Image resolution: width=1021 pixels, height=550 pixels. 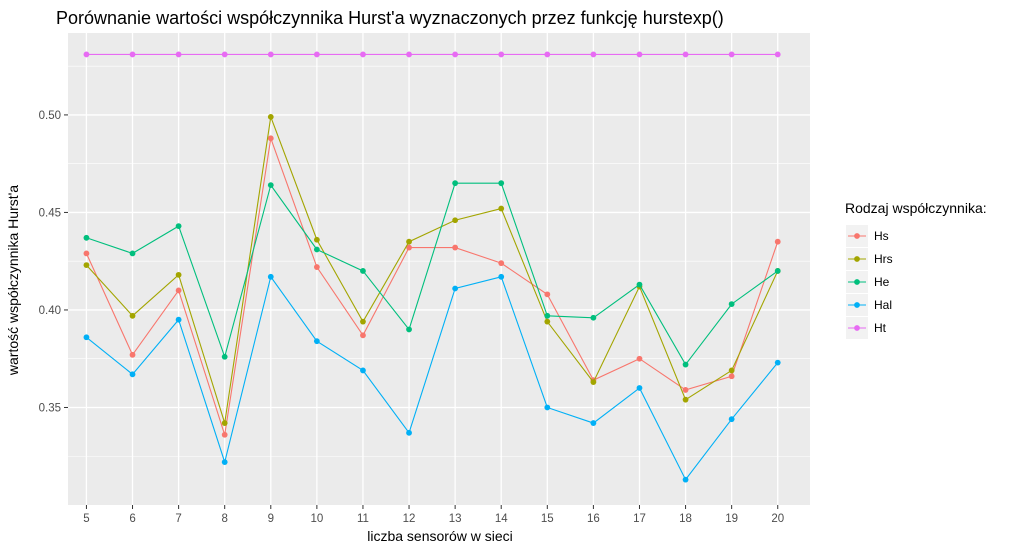 I want to click on y-tick-label: 0.40, so click(x=50, y=311).